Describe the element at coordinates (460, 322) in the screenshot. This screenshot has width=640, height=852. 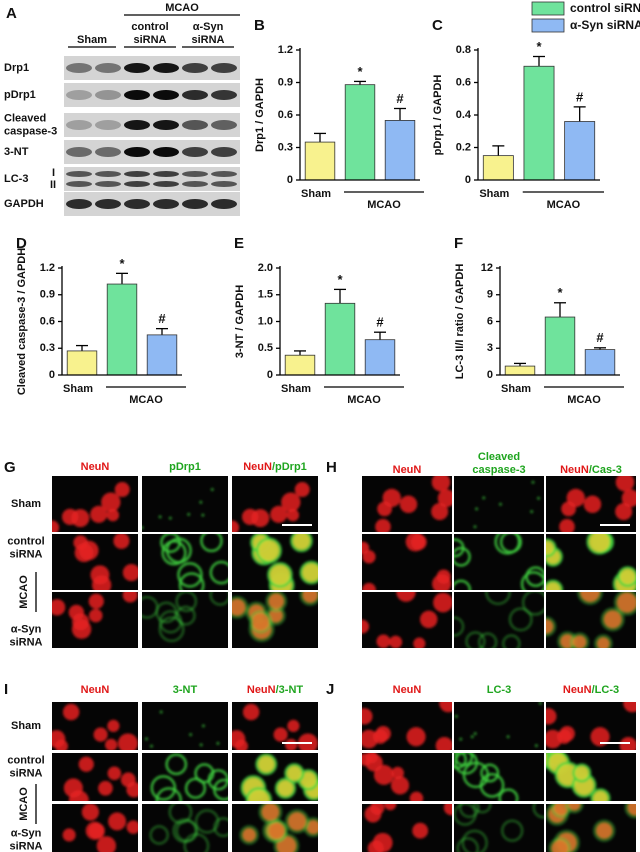
I see `y-axis-label: LC-3 II/I ratio / GAPDH` at that location.